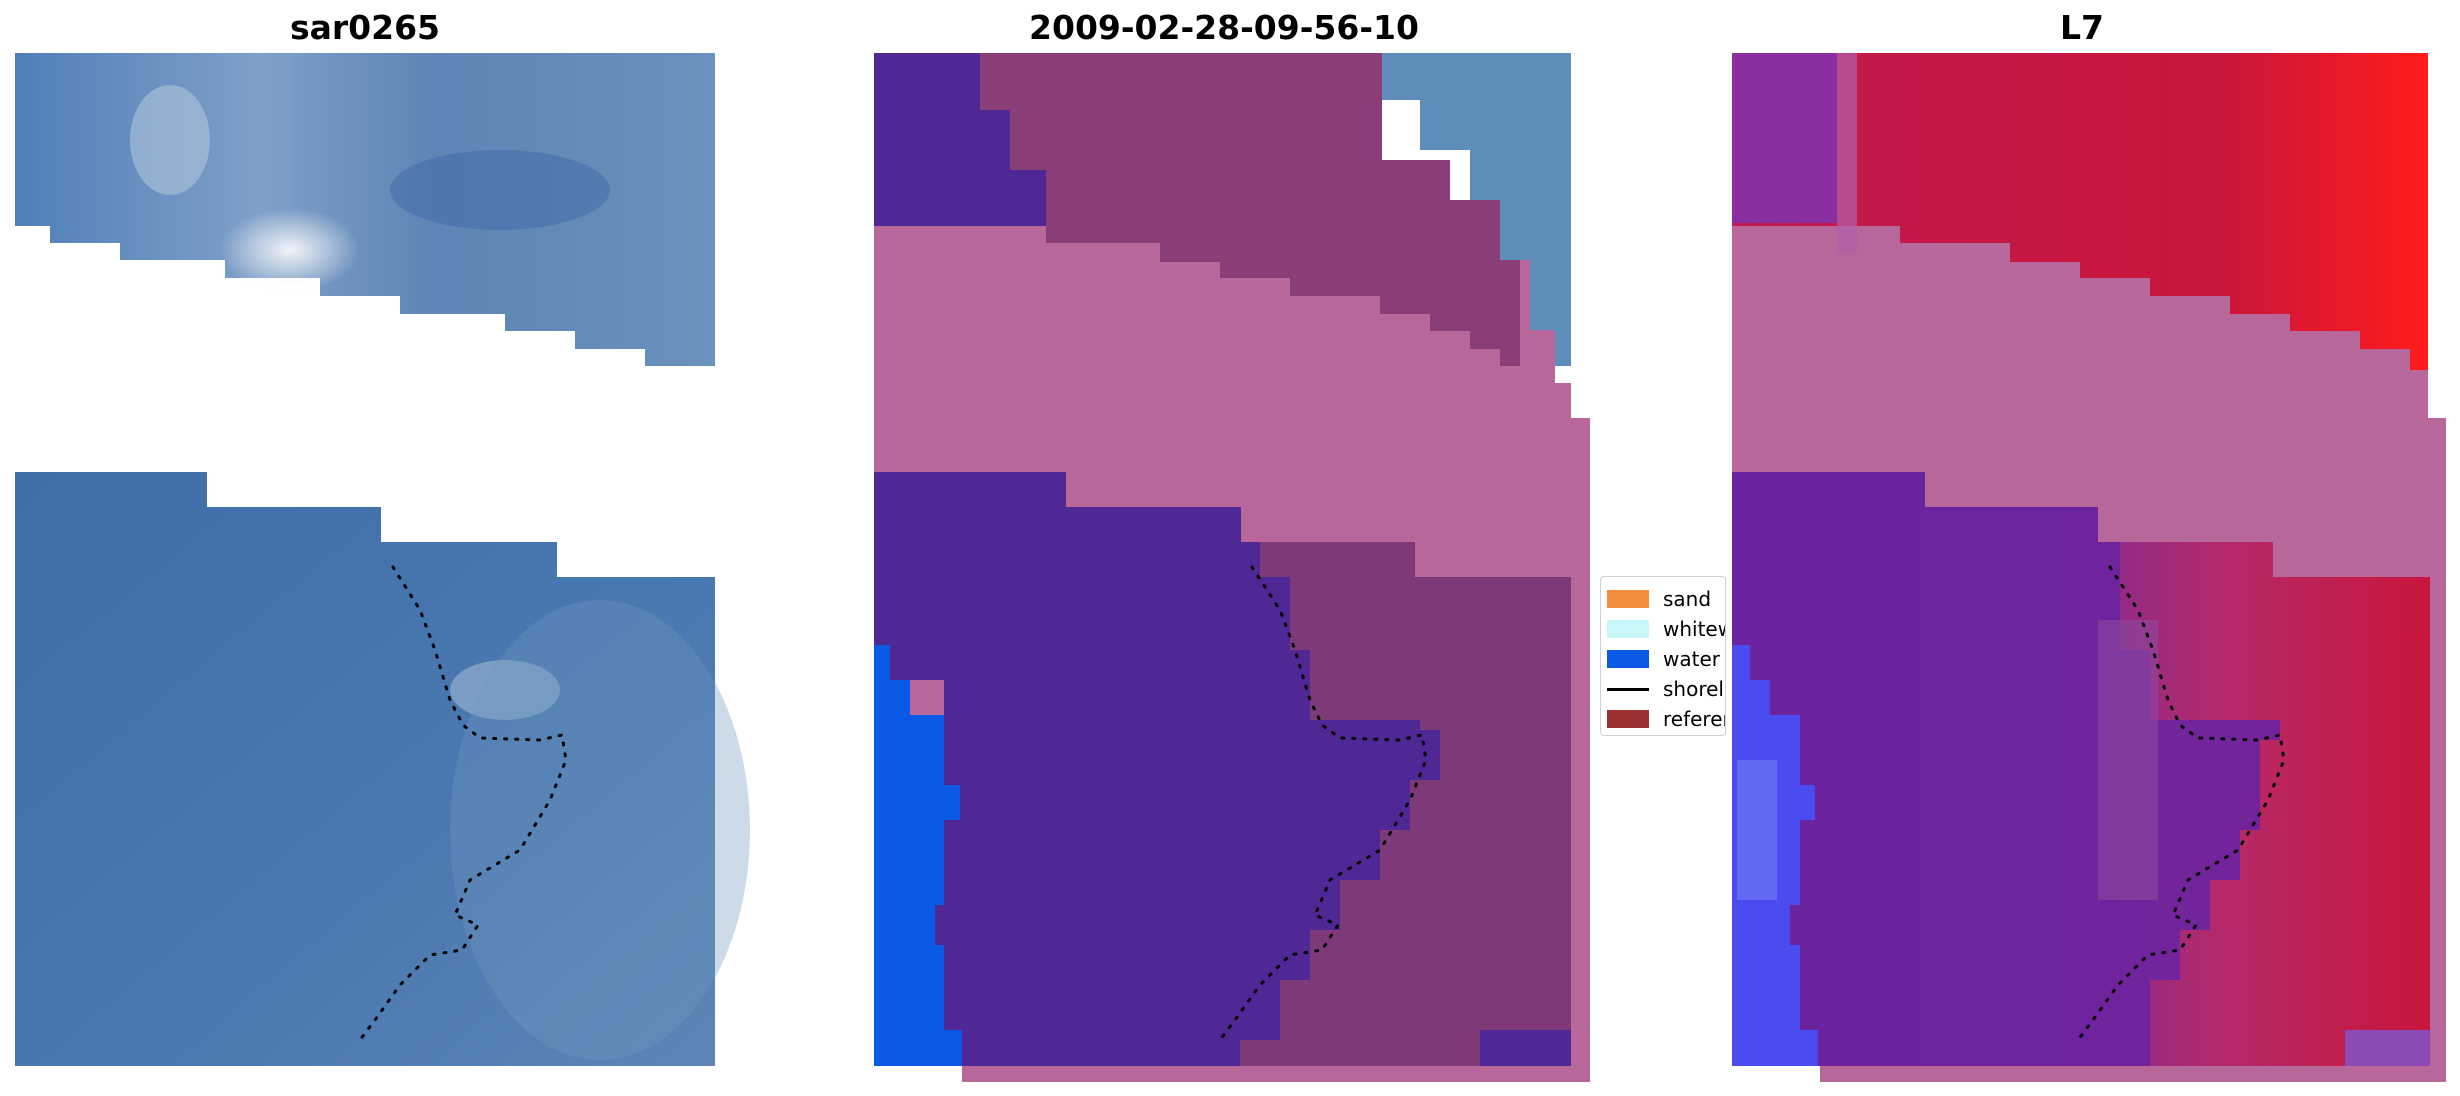  I want to click on legend-label-water: water, so click(1691, 659).